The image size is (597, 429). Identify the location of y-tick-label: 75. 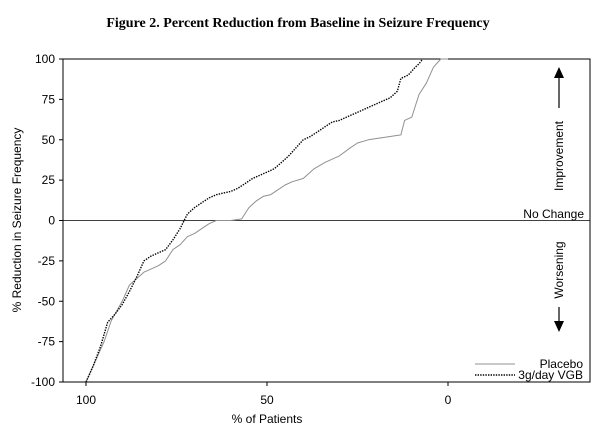
(49, 99).